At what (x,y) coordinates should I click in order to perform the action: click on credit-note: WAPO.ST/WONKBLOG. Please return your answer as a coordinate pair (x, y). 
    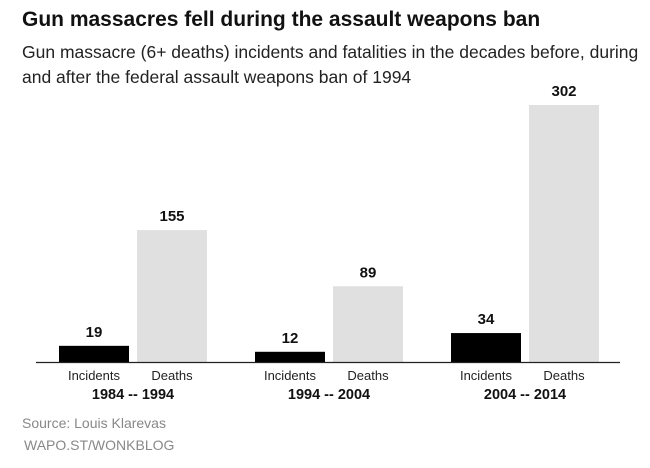
    Looking at the image, I should click on (99, 445).